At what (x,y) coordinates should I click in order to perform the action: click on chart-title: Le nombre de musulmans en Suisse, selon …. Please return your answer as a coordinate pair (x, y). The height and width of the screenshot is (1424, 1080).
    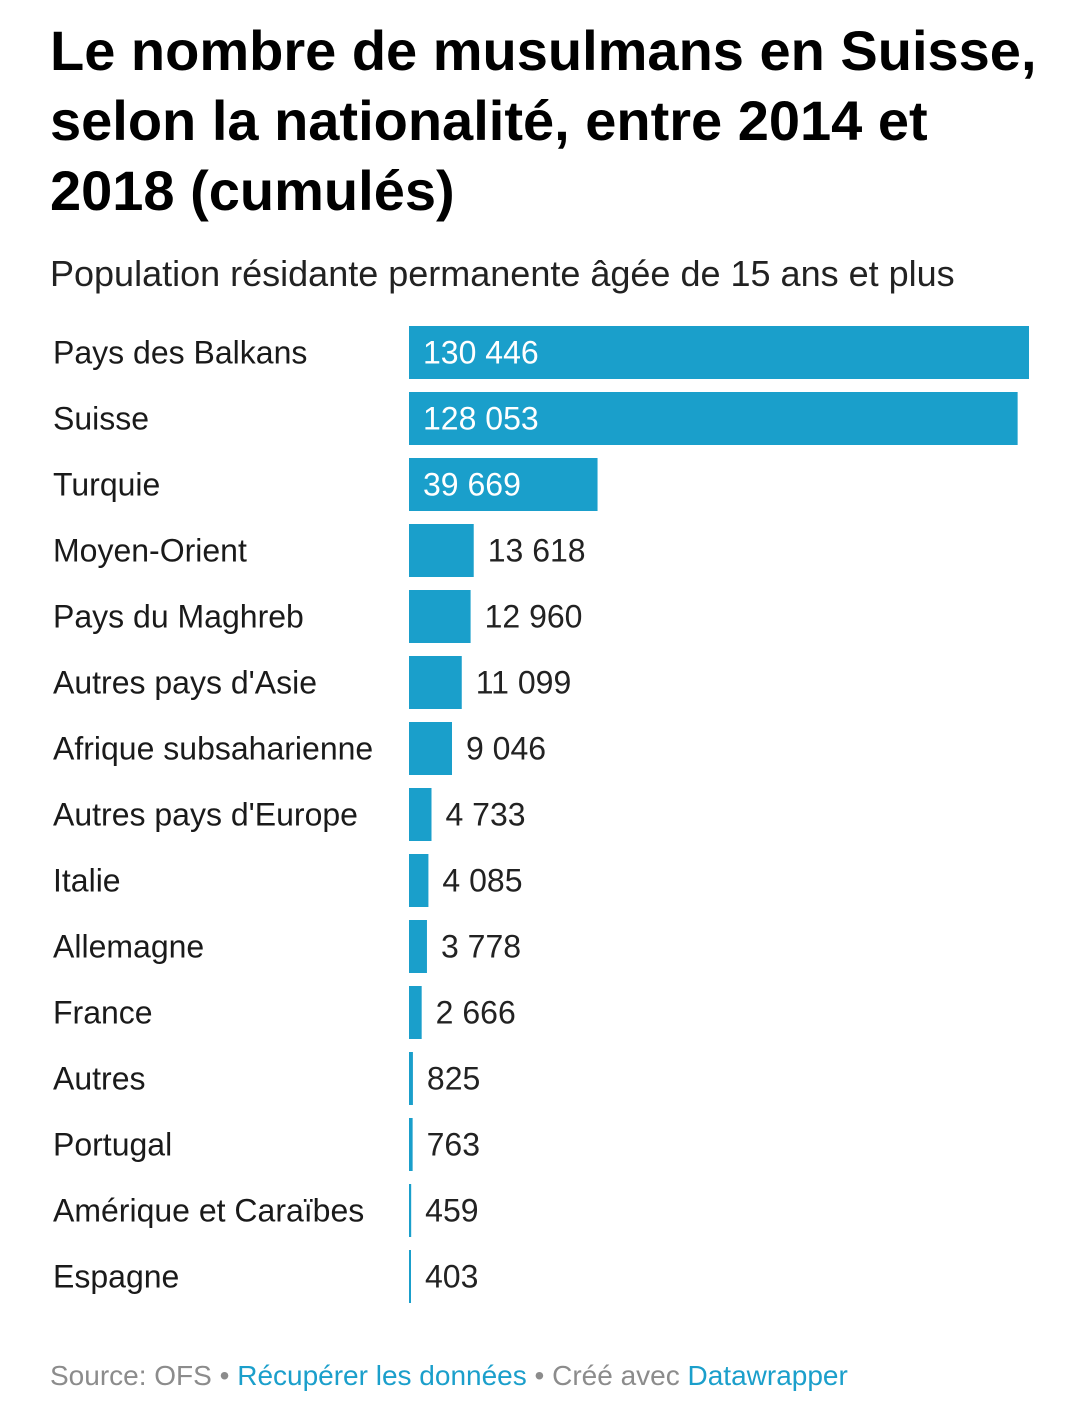
    Looking at the image, I should click on (543, 120).